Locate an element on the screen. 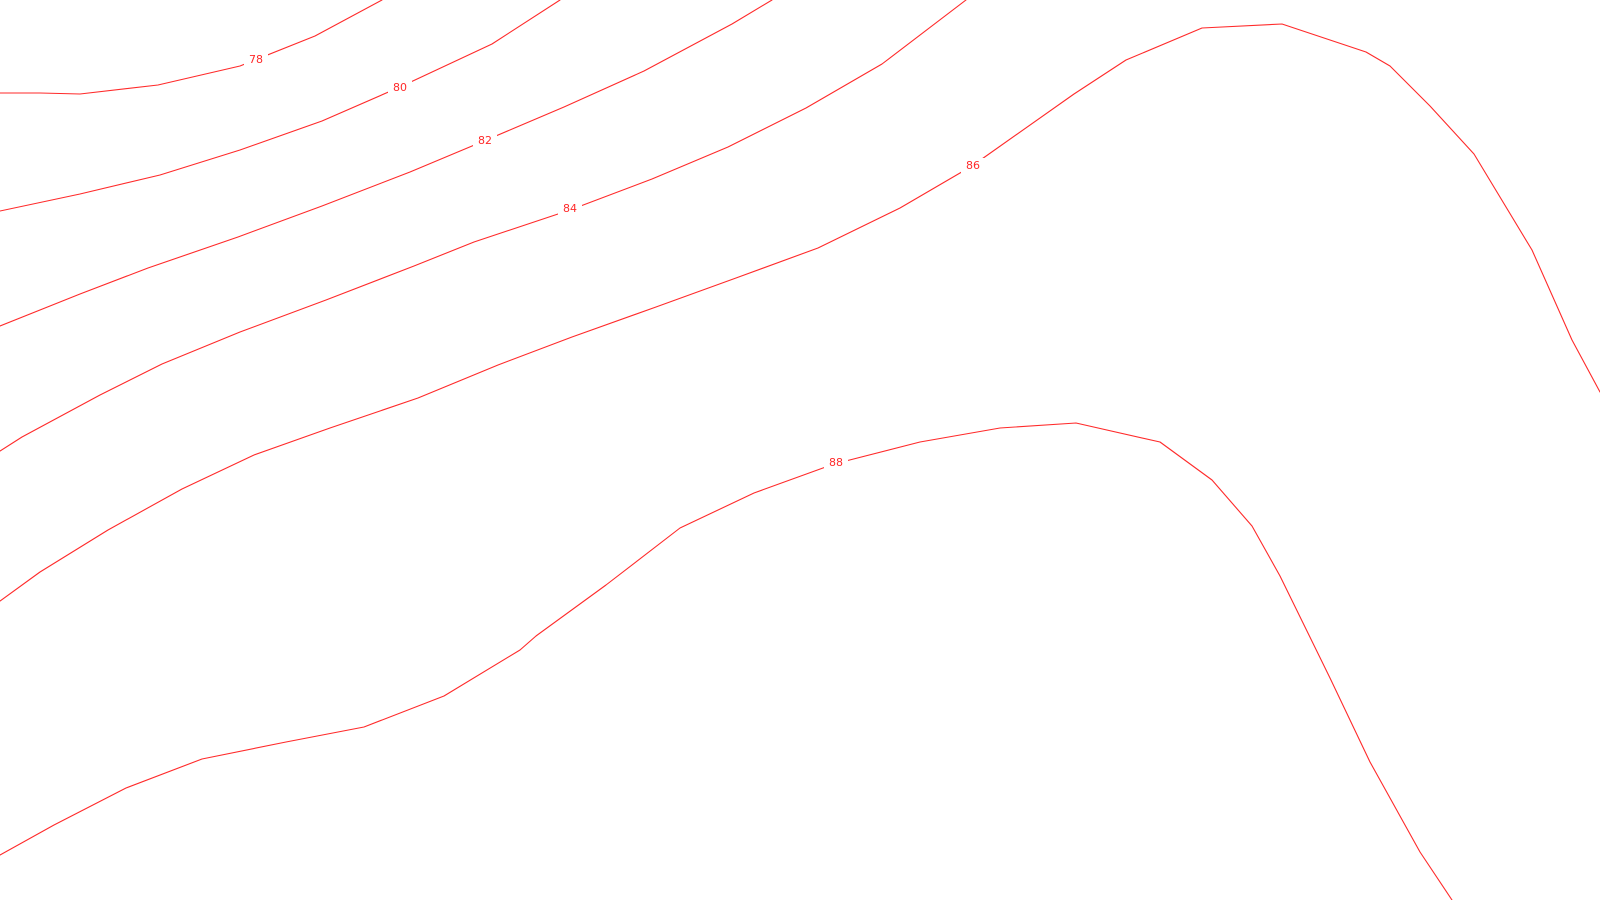 Image resolution: width=1600 pixels, height=900 pixels. contour-label-88: 88 is located at coordinates (836, 462).